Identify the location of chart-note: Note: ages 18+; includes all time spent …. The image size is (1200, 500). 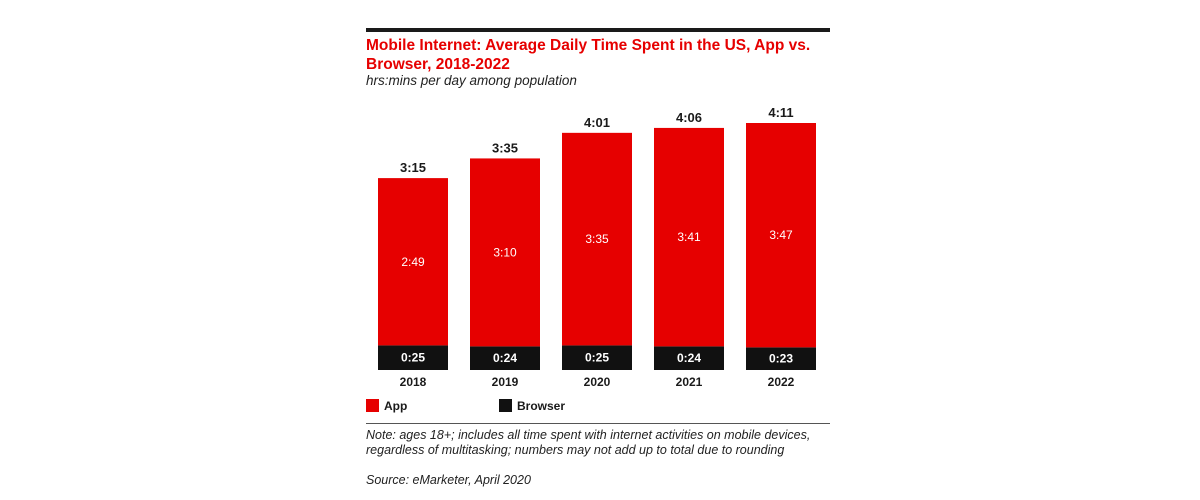
(588, 442).